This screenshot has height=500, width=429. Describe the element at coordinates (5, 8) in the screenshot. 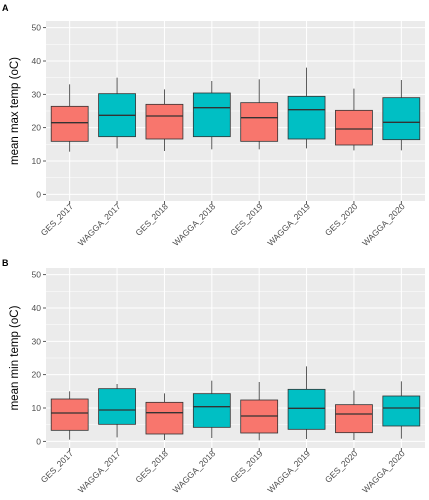

I see `panel-a-label: A` at that location.